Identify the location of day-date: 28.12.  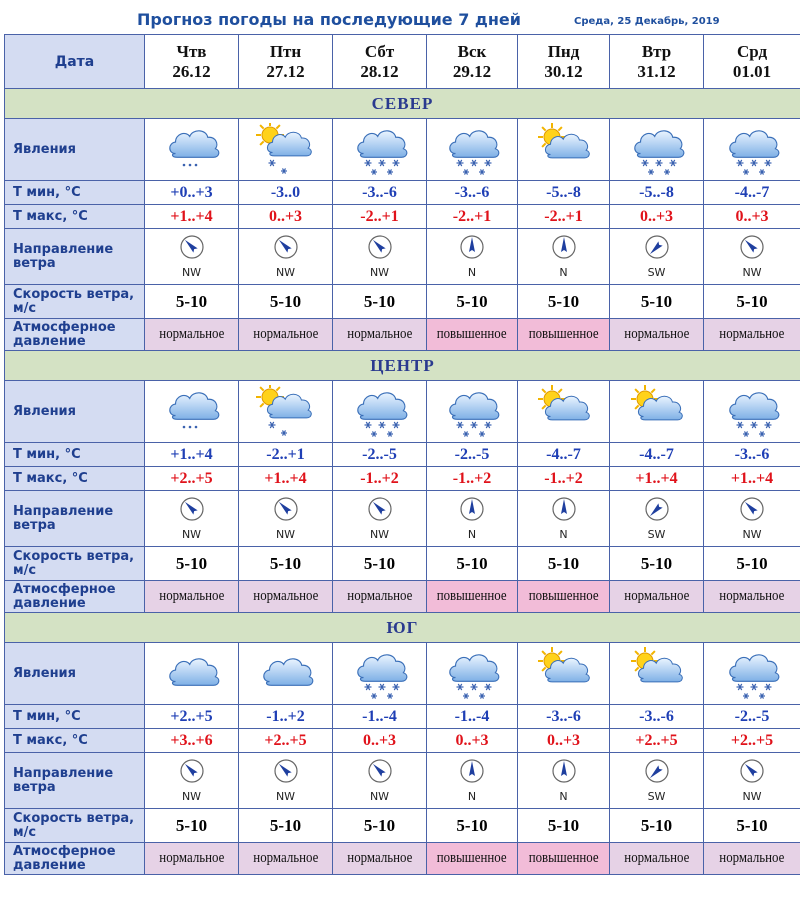
(379, 71).